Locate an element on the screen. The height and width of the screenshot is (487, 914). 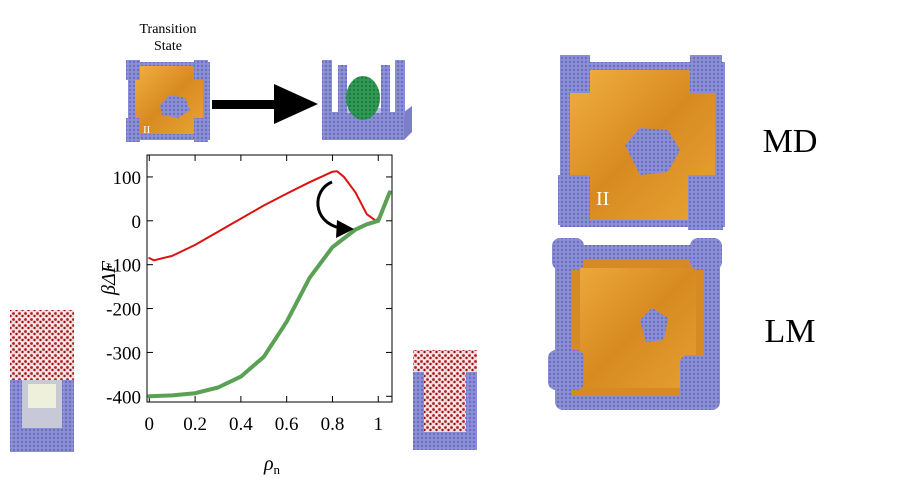
filled-pore-snapshot is located at coordinates (367, 100).